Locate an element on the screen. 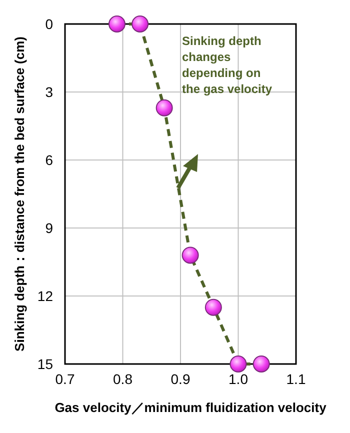 Image resolution: width=350 pixels, height=433 pixels. x-tick-label: 1.0 is located at coordinates (238, 379).